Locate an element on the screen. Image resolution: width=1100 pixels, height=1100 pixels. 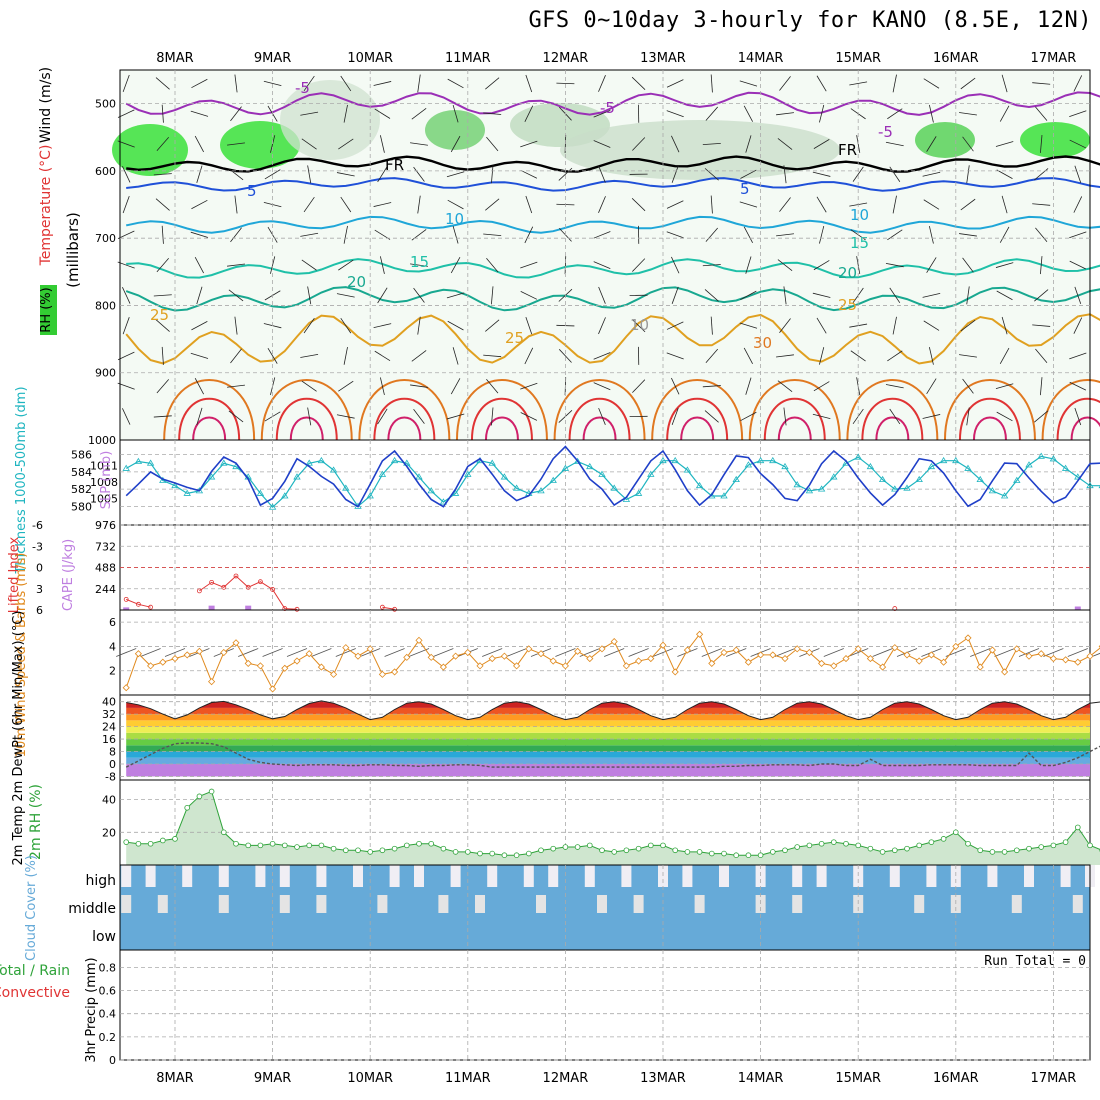
date-label-bottom: 9MAR is located at coordinates (272, 1078).